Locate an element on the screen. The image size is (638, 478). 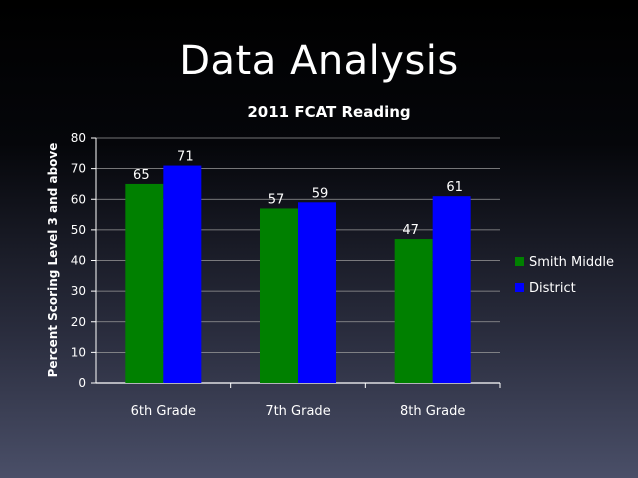
y-tick-label: 40 is located at coordinates (78, 261).